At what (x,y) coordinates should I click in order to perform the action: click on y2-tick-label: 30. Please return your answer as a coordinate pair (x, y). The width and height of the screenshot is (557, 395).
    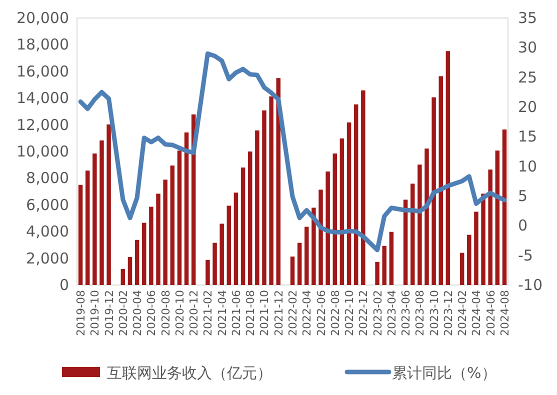
    Looking at the image, I should click on (528, 47).